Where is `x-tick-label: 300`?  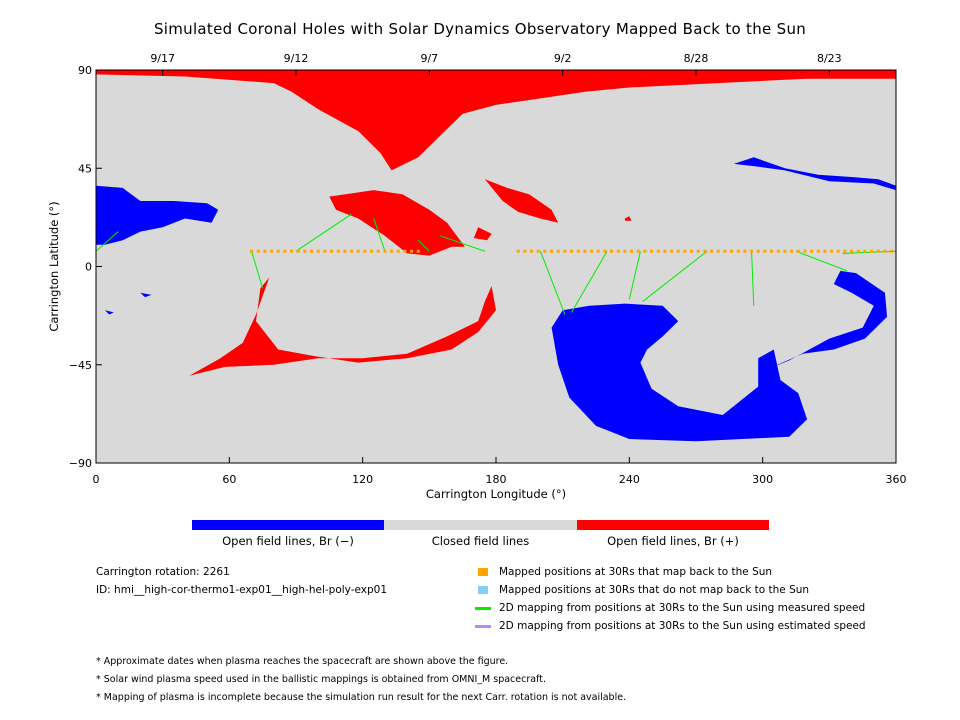
x-tick-label: 300 is located at coordinates (762, 479).